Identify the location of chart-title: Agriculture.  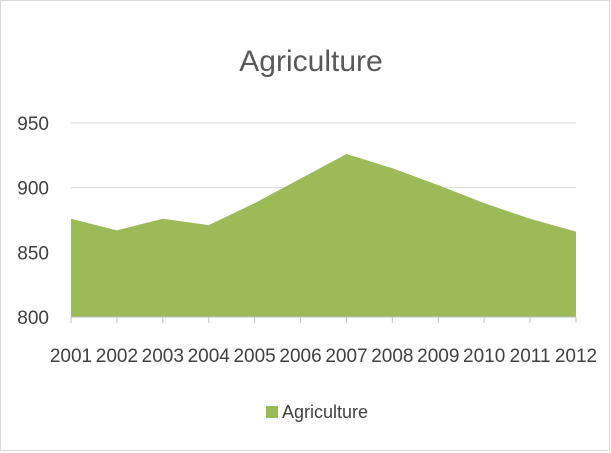
(310, 61).